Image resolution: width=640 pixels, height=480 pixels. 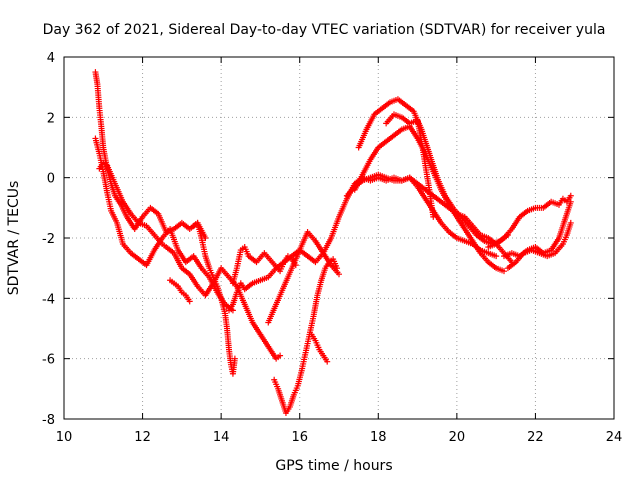 What do you see at coordinates (48, 360) in the screenshot?
I see `y-tick-label: -6` at bounding box center [48, 360].